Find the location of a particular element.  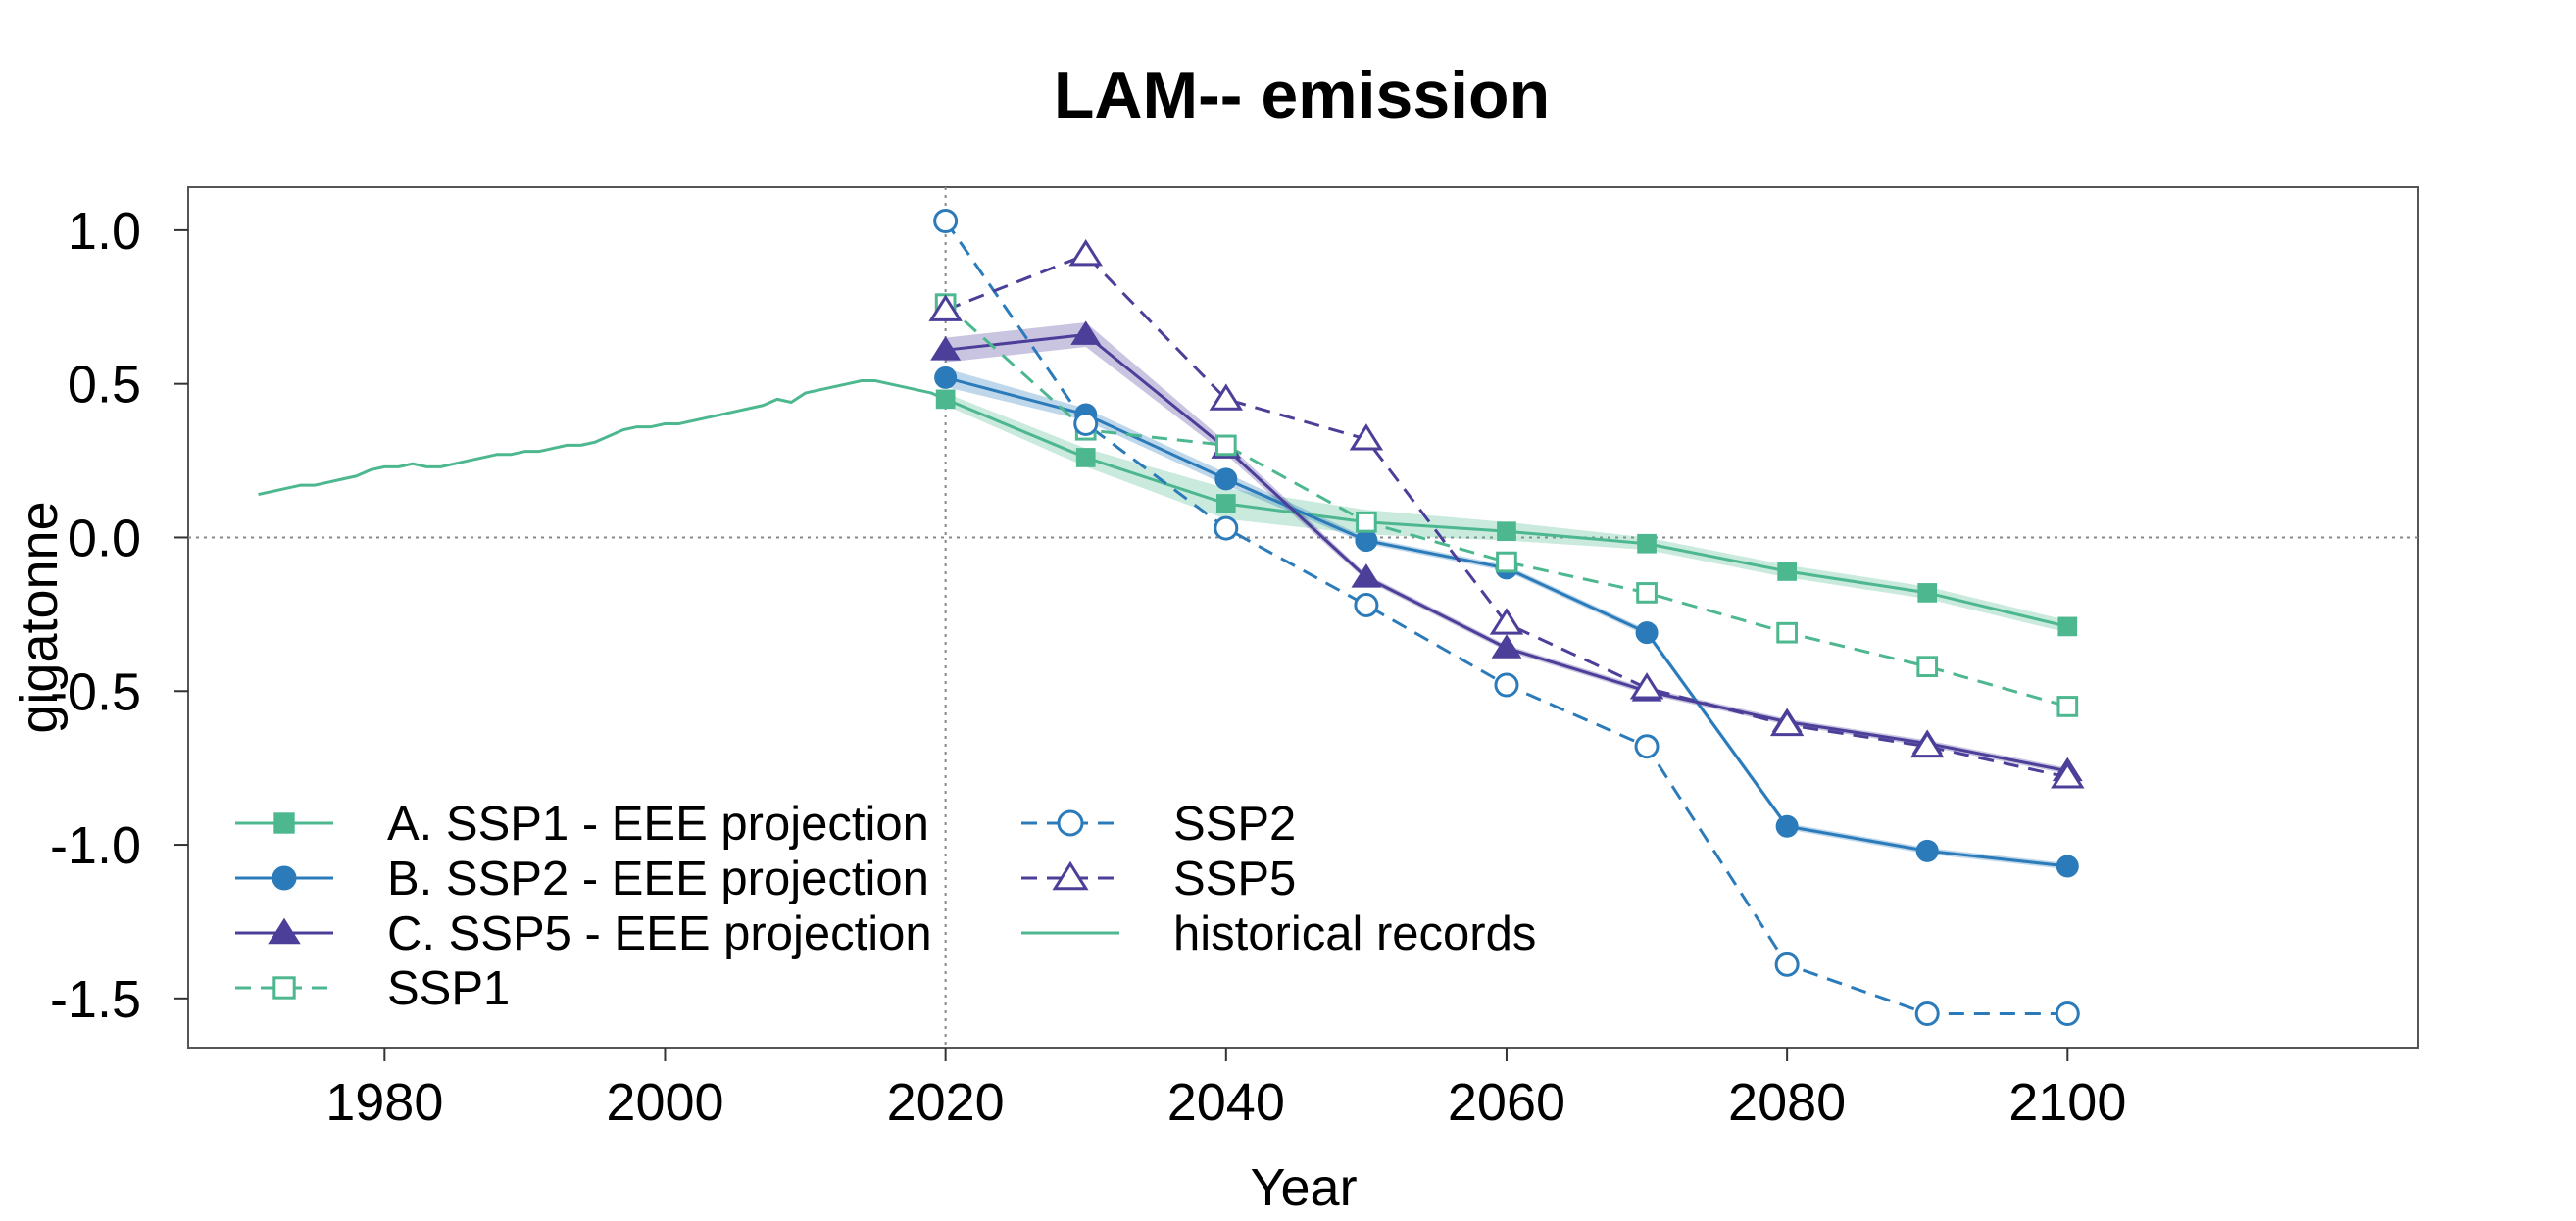

x-axis: 1980 2000 2020 2040 2060 2080 2100 is located at coordinates (1225, 1090).